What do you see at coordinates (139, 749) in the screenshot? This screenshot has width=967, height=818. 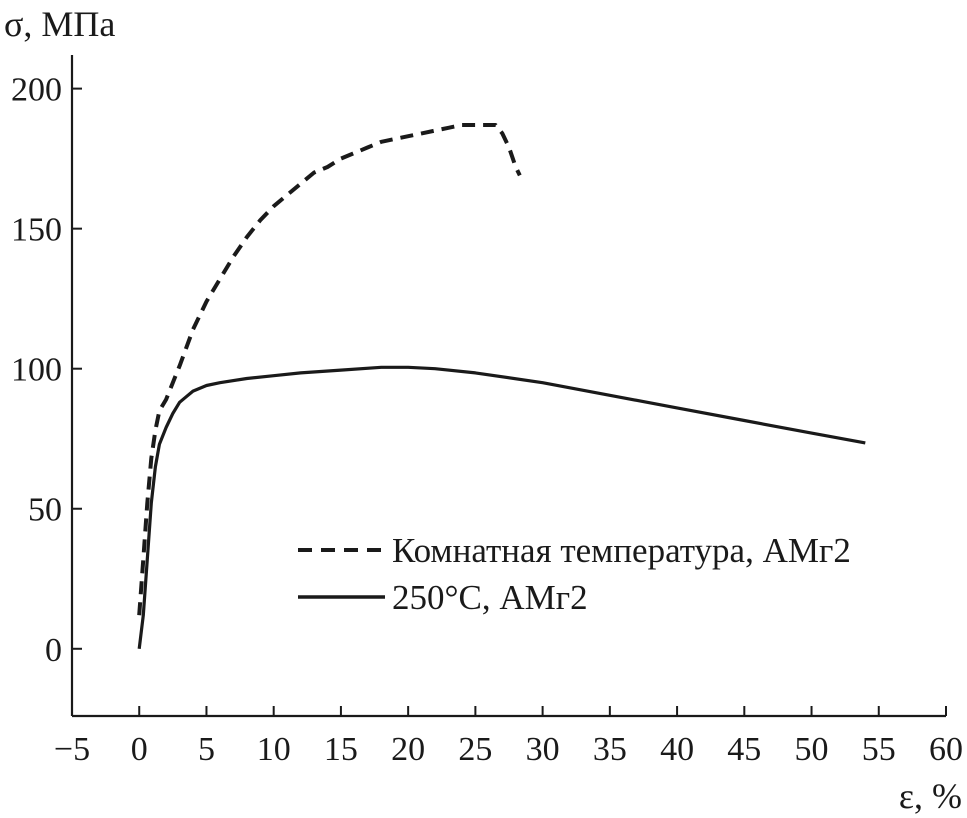 I see `x-tick-label: 0` at bounding box center [139, 749].